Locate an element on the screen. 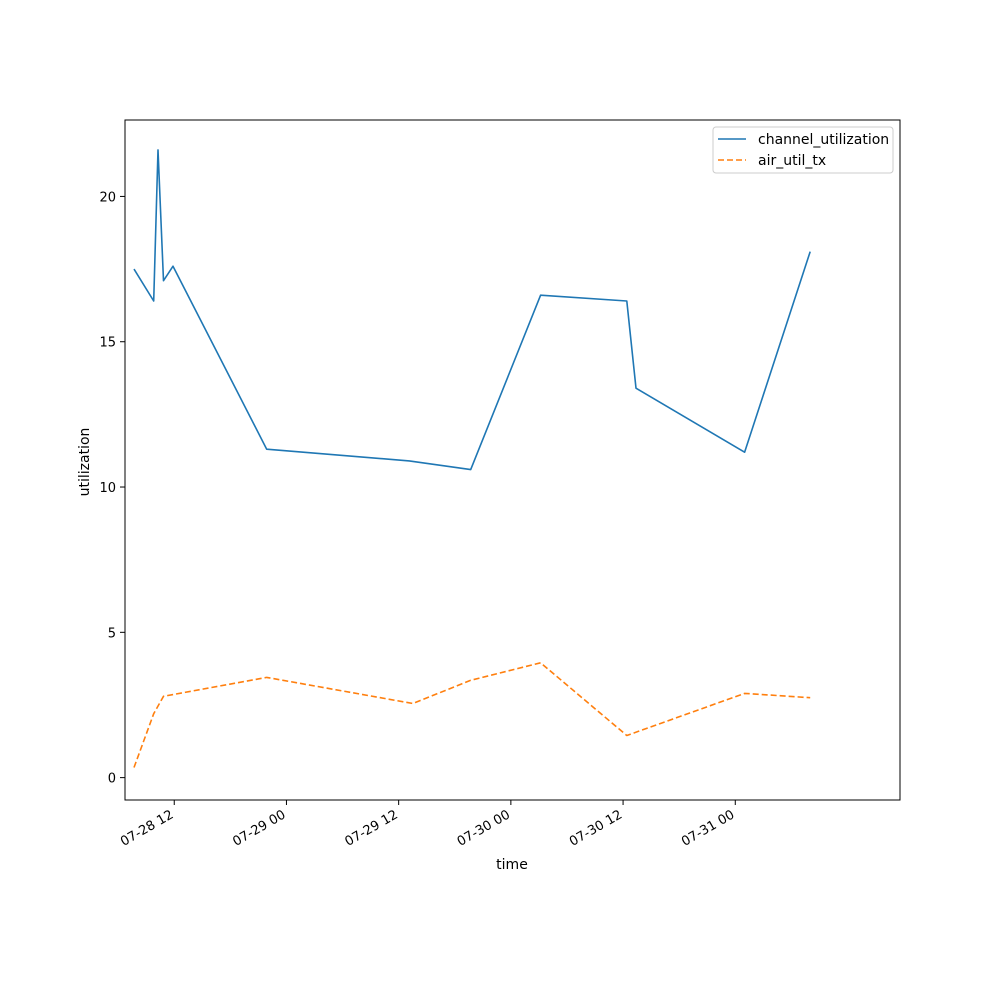 The width and height of the screenshot is (1000, 1000). y-axis-label: utilization is located at coordinates (85, 462).